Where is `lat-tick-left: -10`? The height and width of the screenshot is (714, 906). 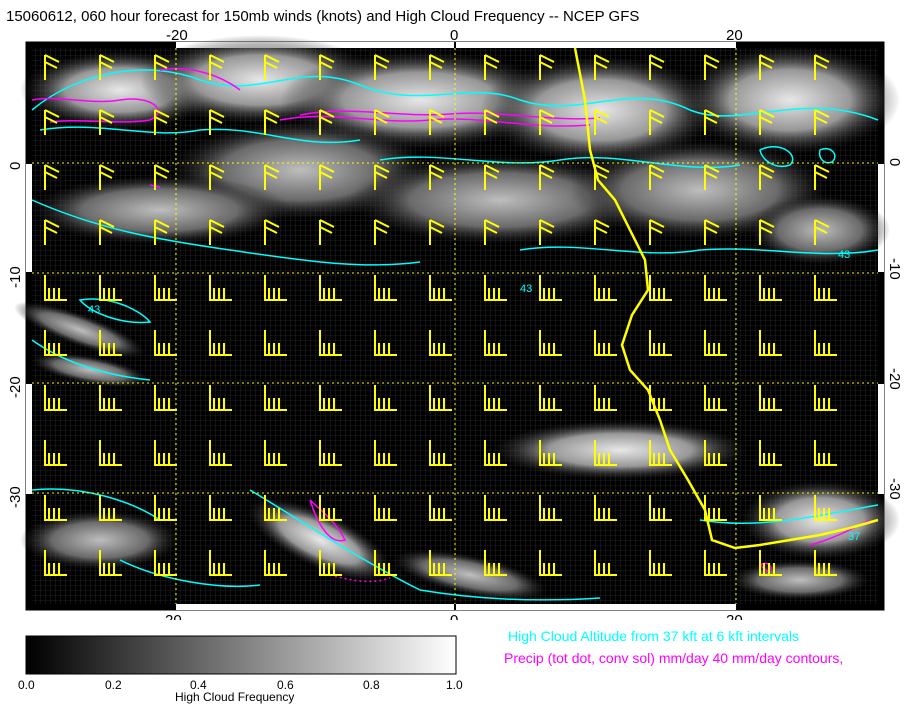 lat-tick-left: -10 is located at coordinates (15, 277).